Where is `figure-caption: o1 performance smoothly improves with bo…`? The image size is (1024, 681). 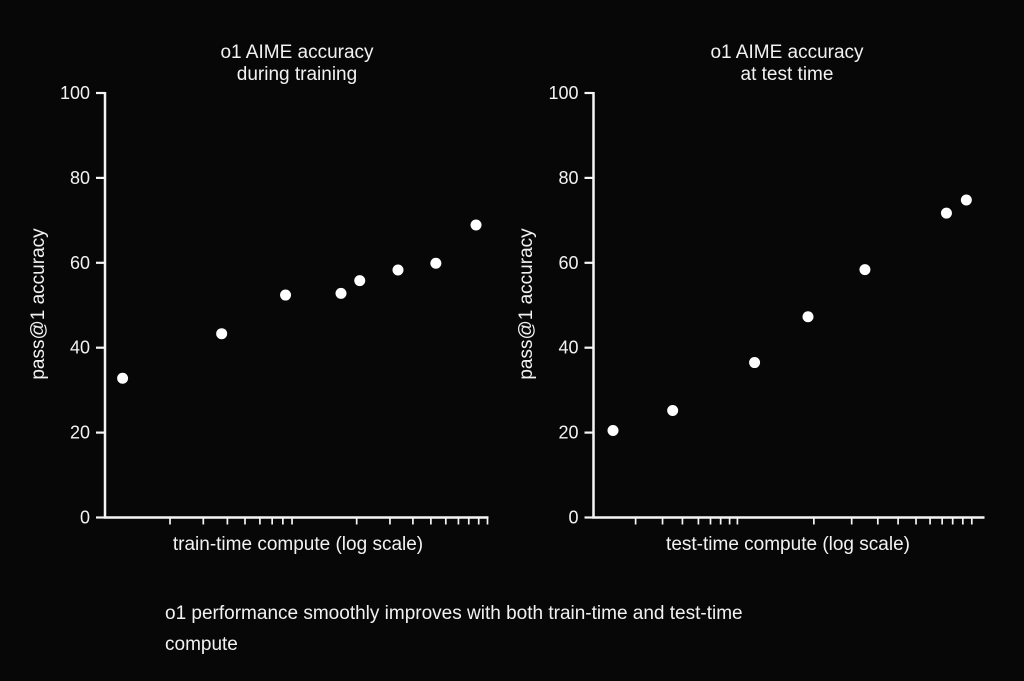
figure-caption: o1 performance smoothly improves with bo… is located at coordinates (454, 629).